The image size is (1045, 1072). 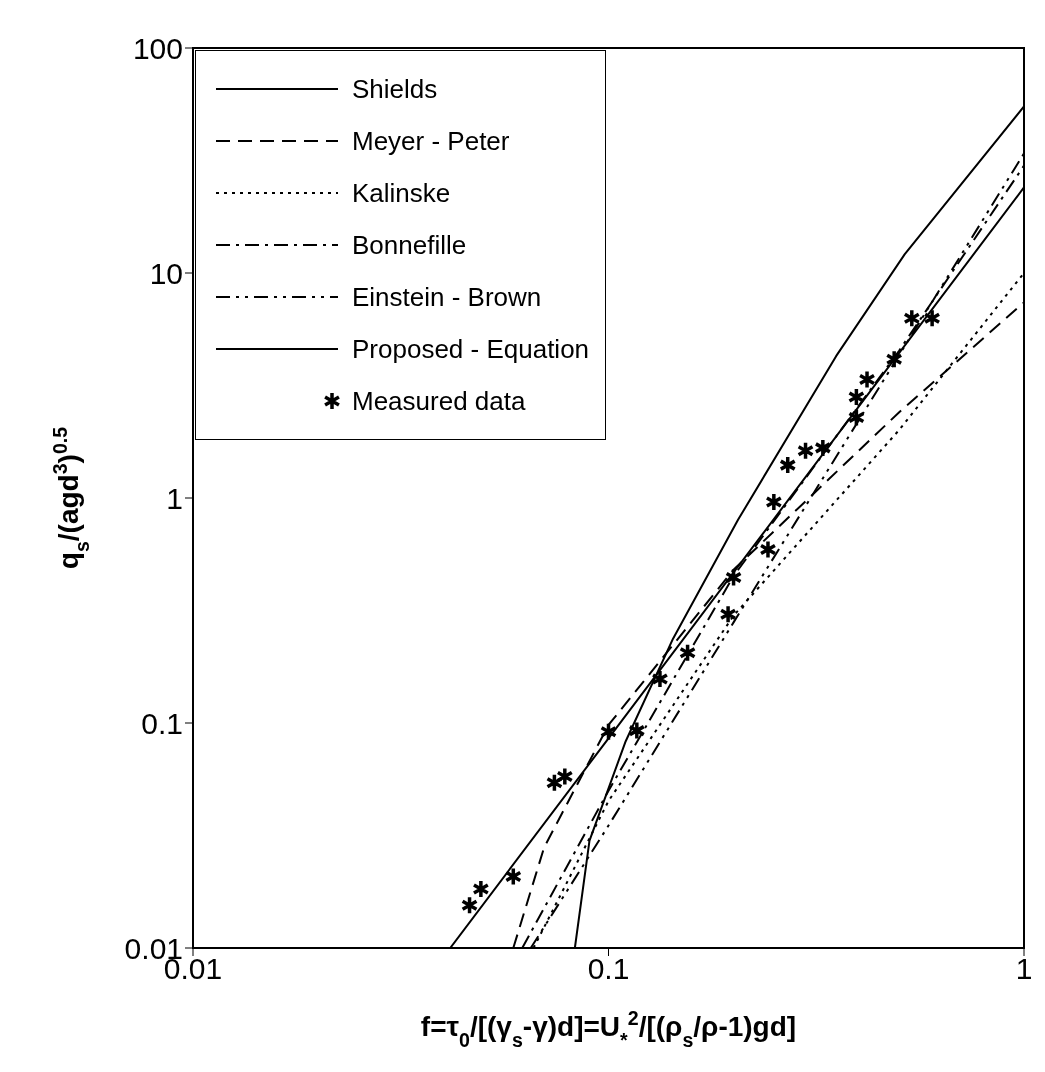 I want to click on y-tick-label: 10, so click(x=166, y=273).